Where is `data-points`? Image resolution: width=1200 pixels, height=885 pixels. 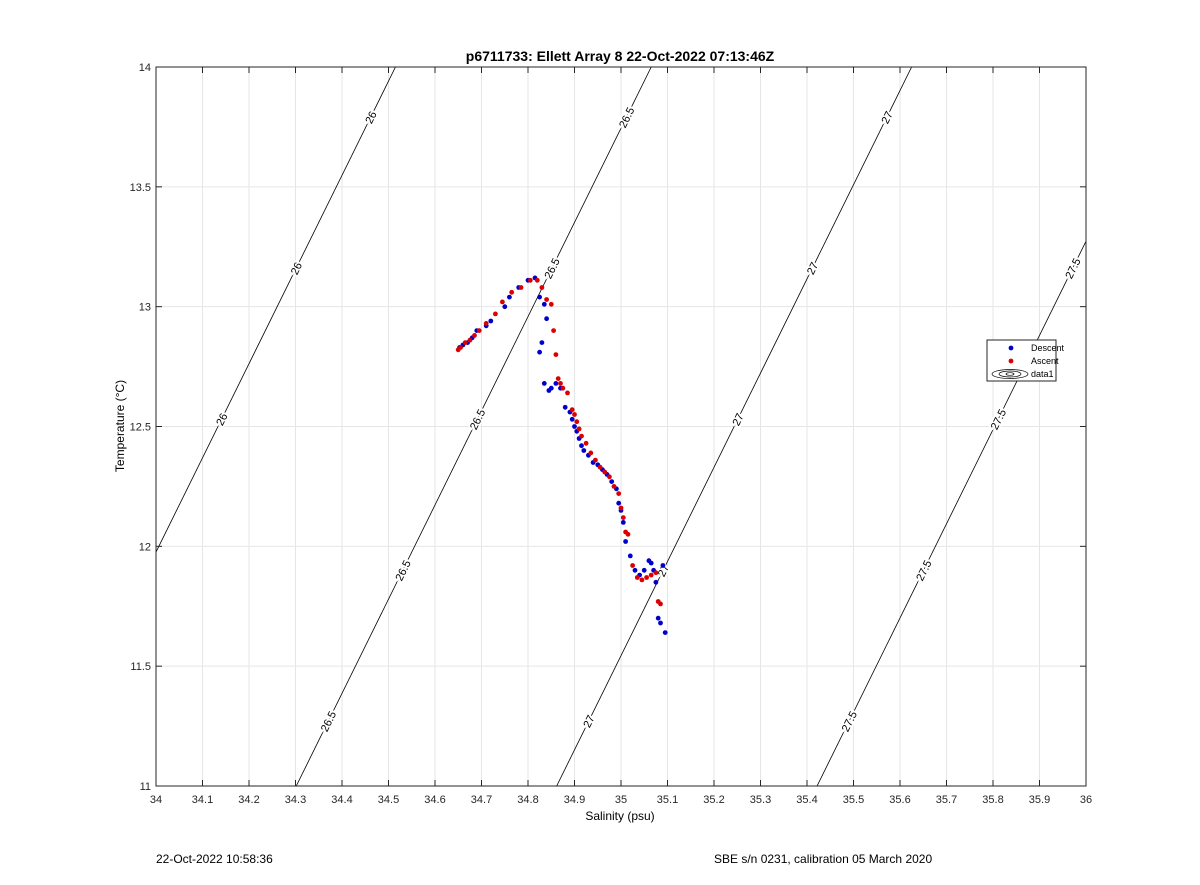 data-points is located at coordinates (561, 455).